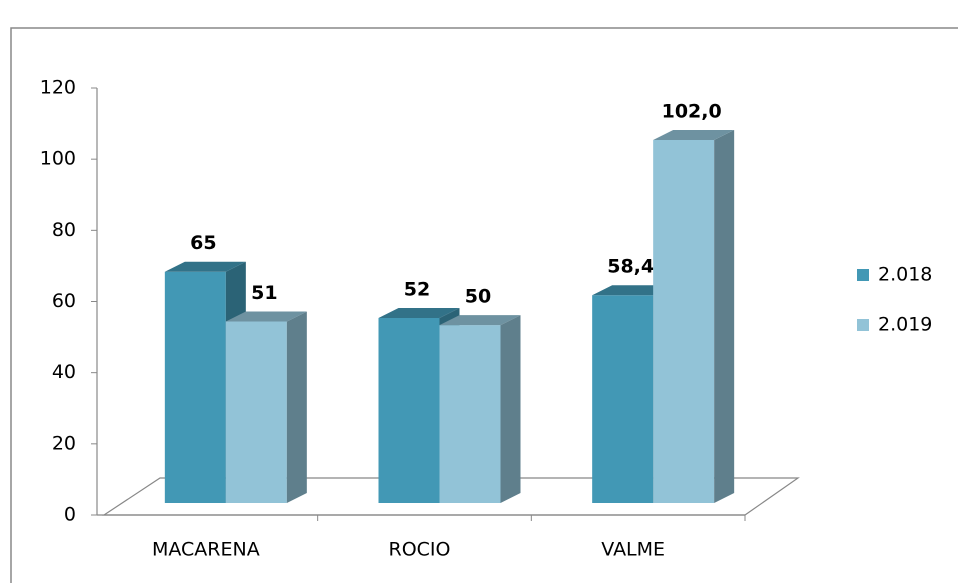 The height and width of the screenshot is (583, 958). I want to click on value-label: 50, so click(478, 297).